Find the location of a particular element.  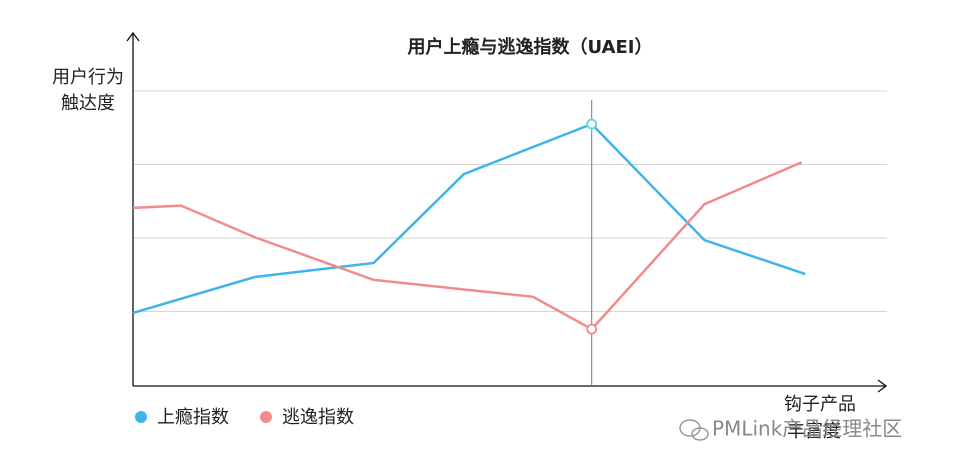

x-axis-label: 丰富度 is located at coordinates (814, 431).